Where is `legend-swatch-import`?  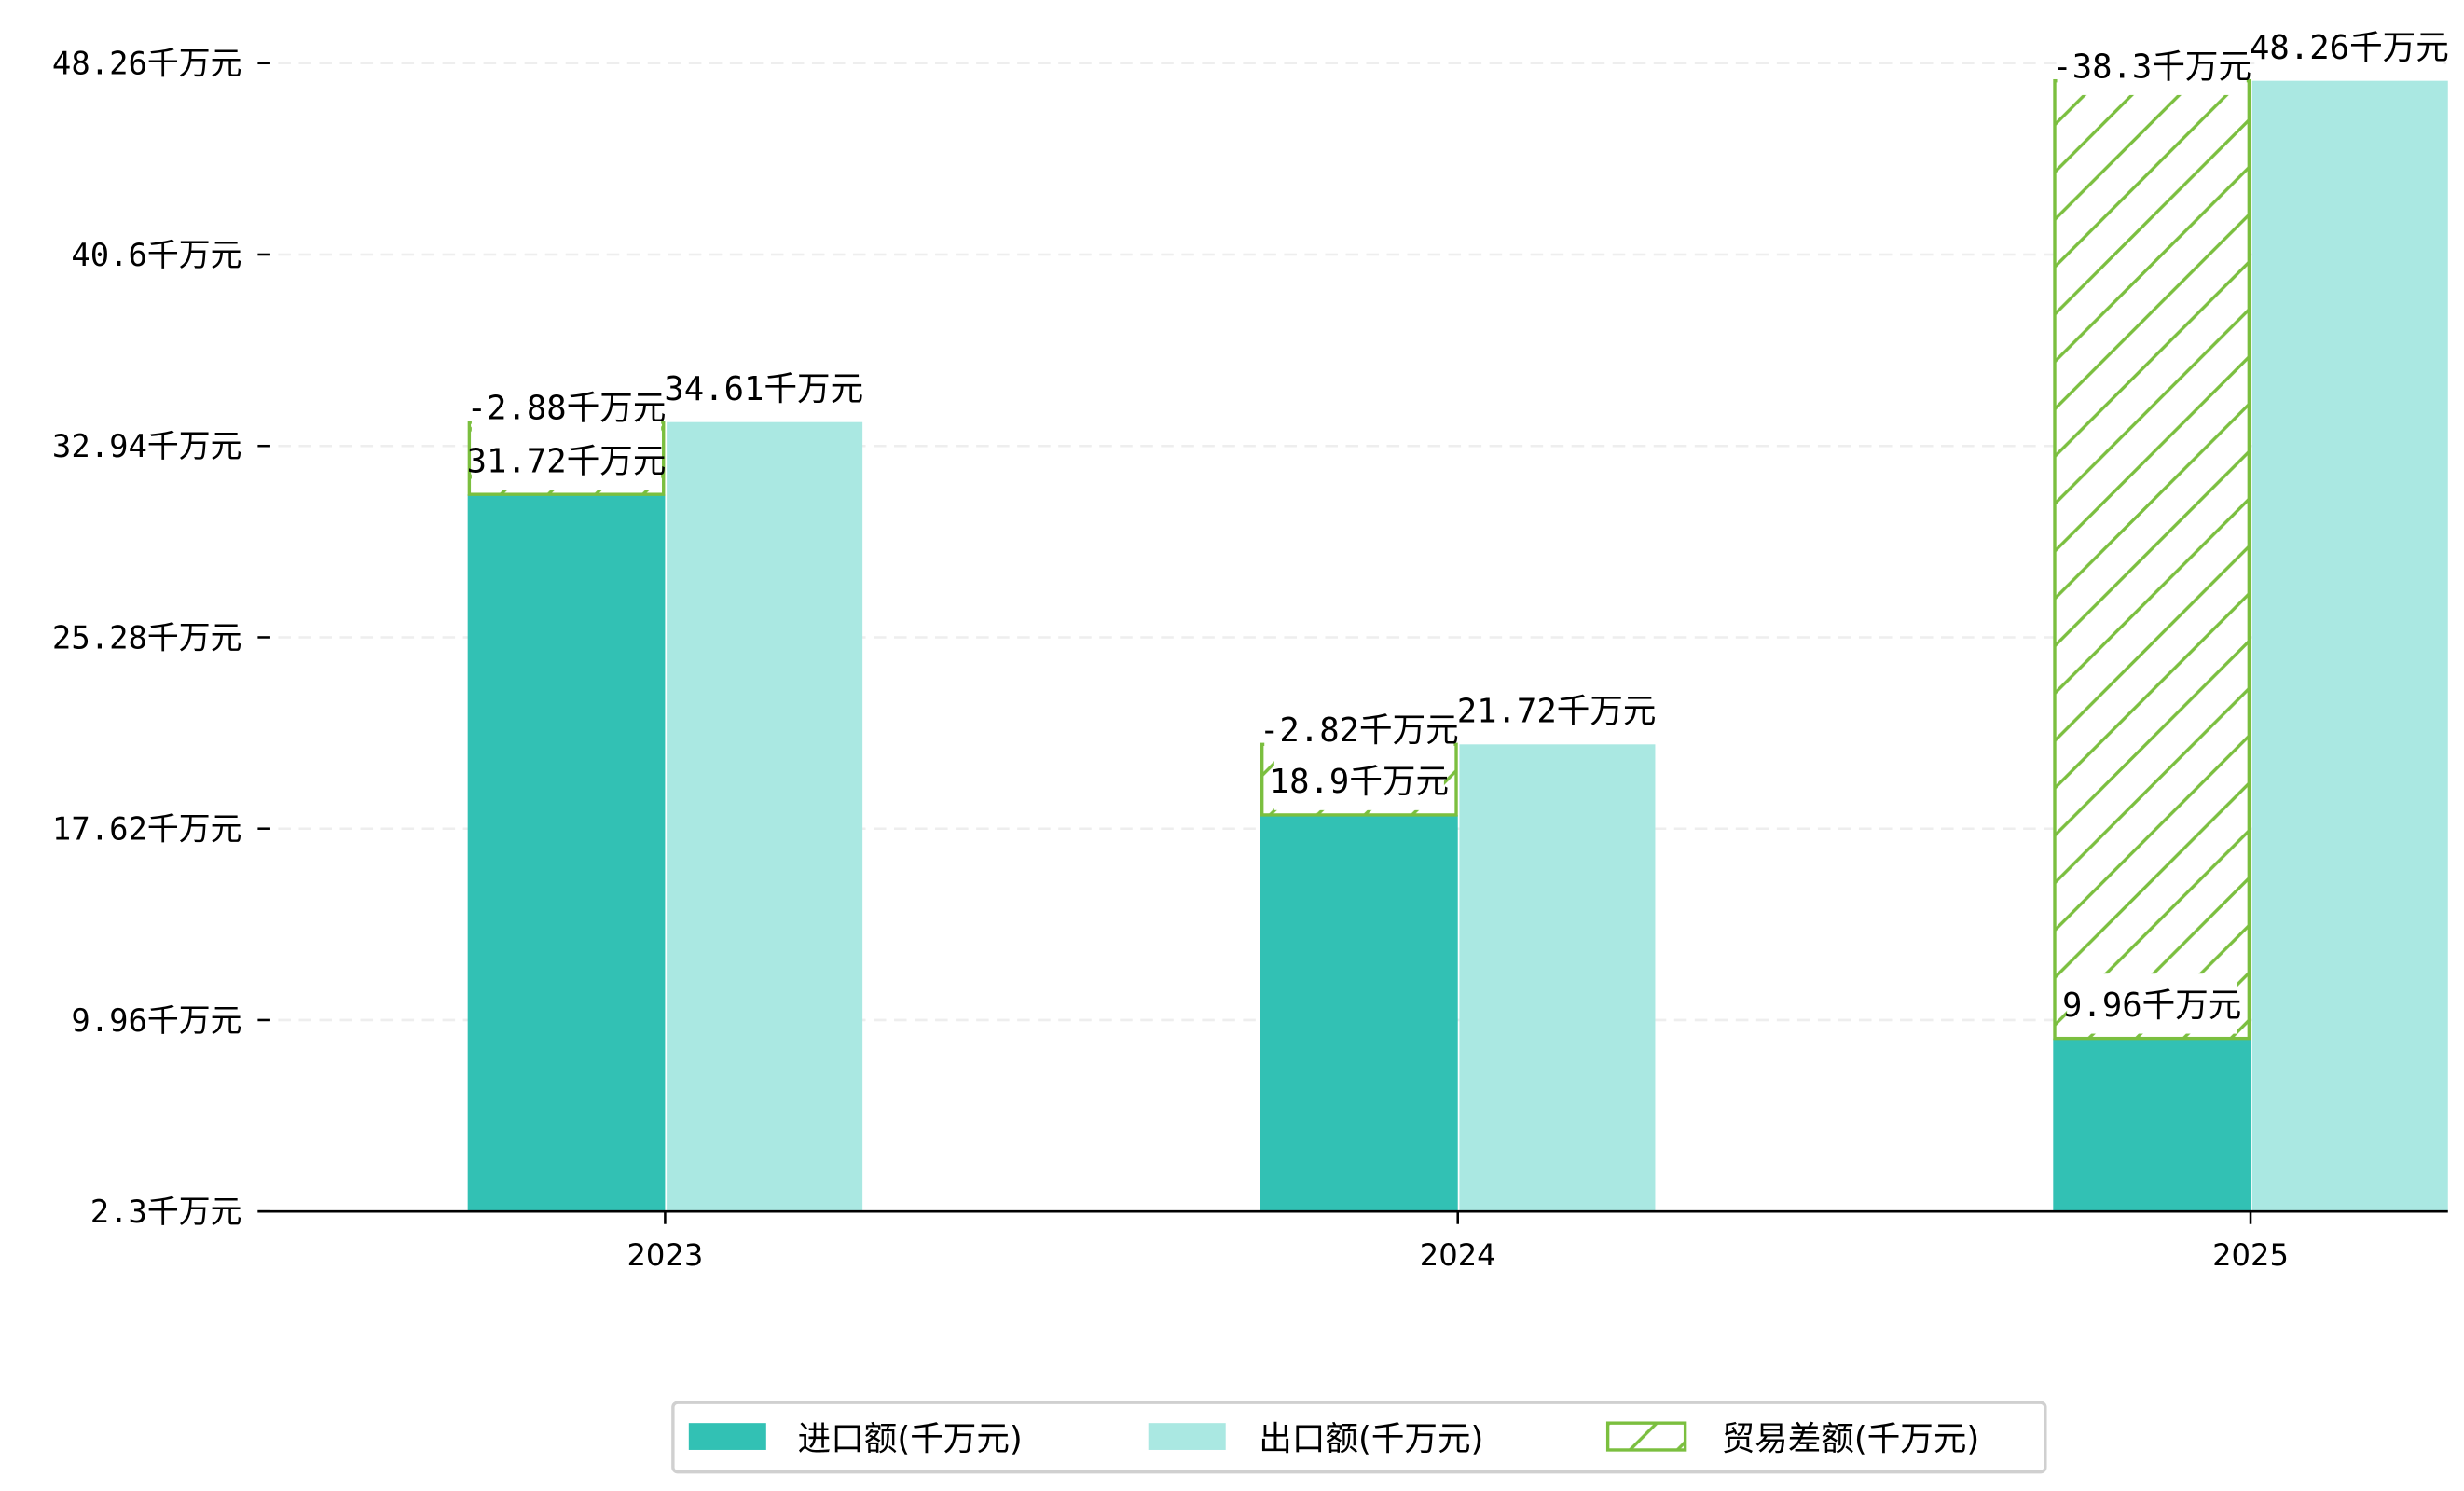
legend-swatch-import is located at coordinates (727, 1436).